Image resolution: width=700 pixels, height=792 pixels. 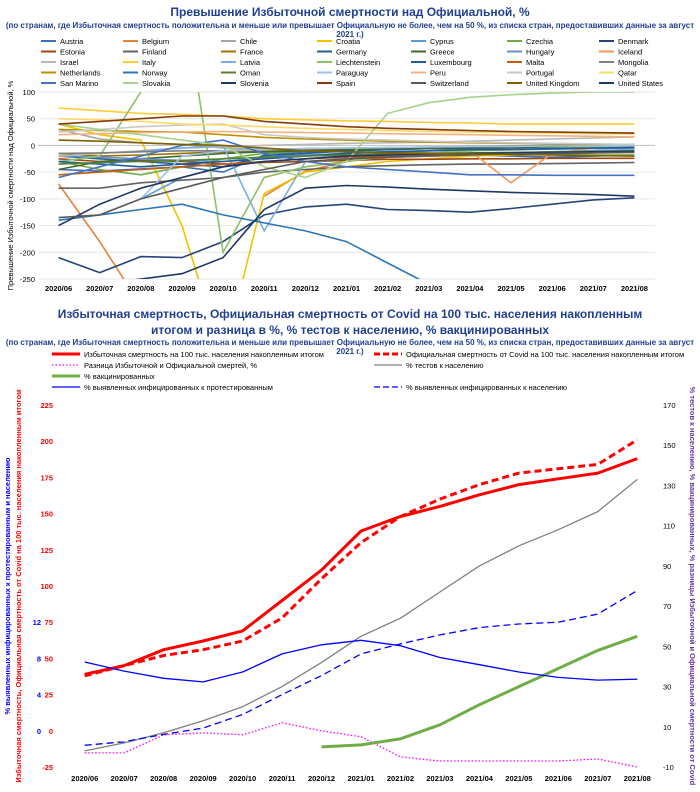 I want to click on chart2-ytick-left-red: 100, so click(x=46, y=586).